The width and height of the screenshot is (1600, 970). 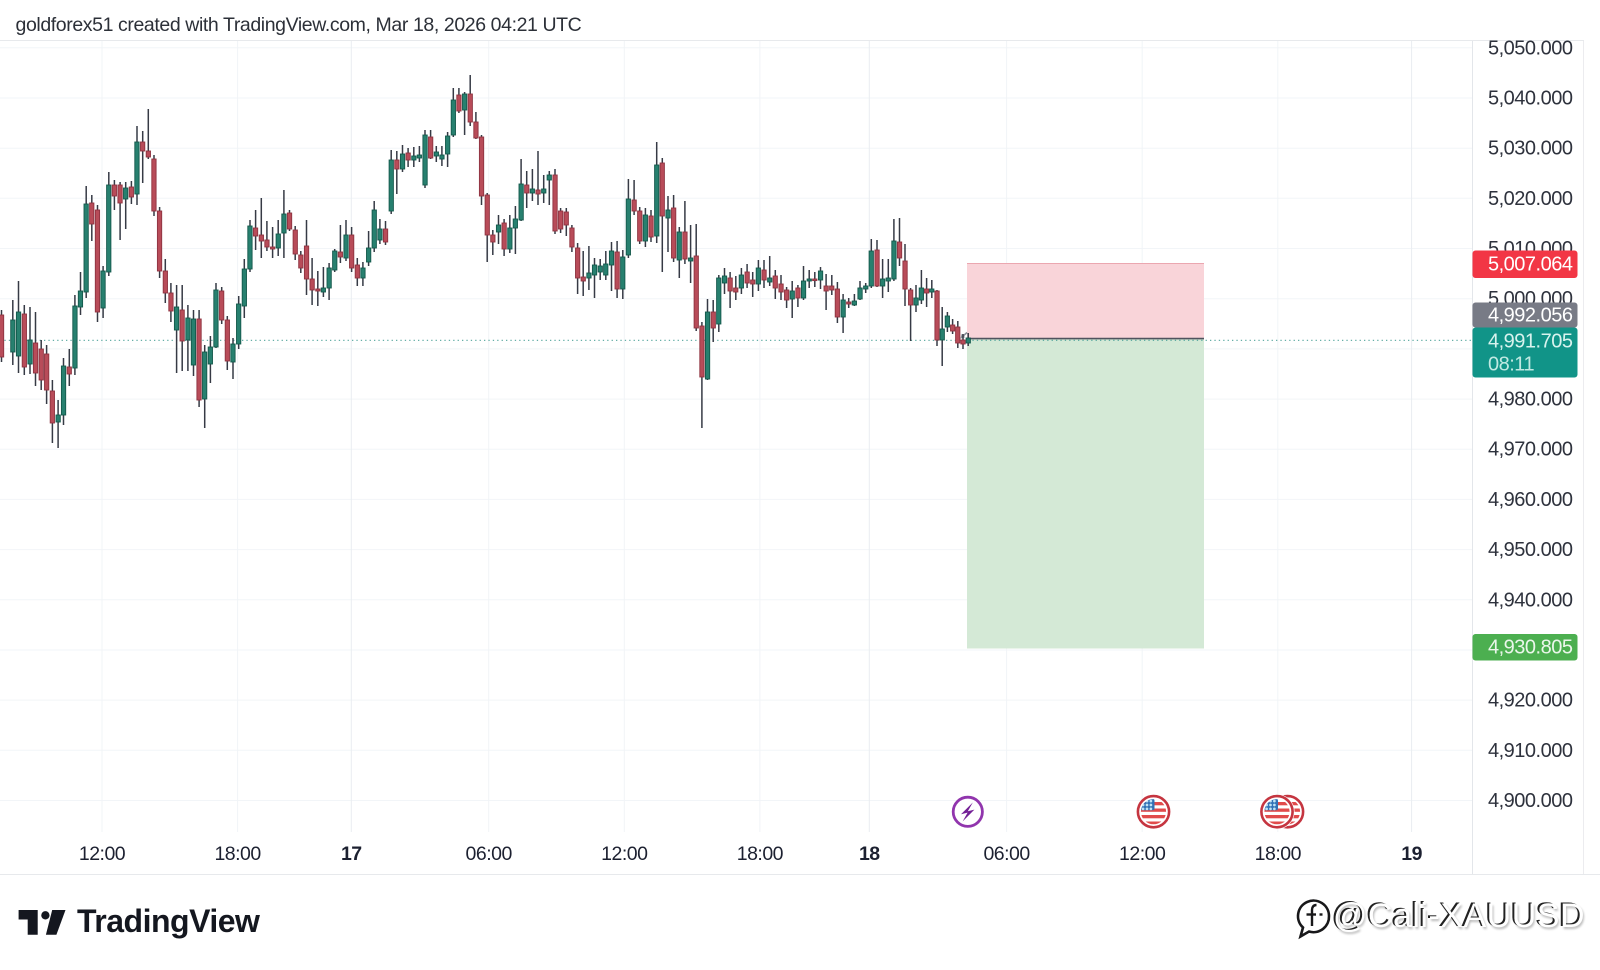 What do you see at coordinates (1530, 149) in the screenshot?
I see `svg-text: 5,030.000` at bounding box center [1530, 149].